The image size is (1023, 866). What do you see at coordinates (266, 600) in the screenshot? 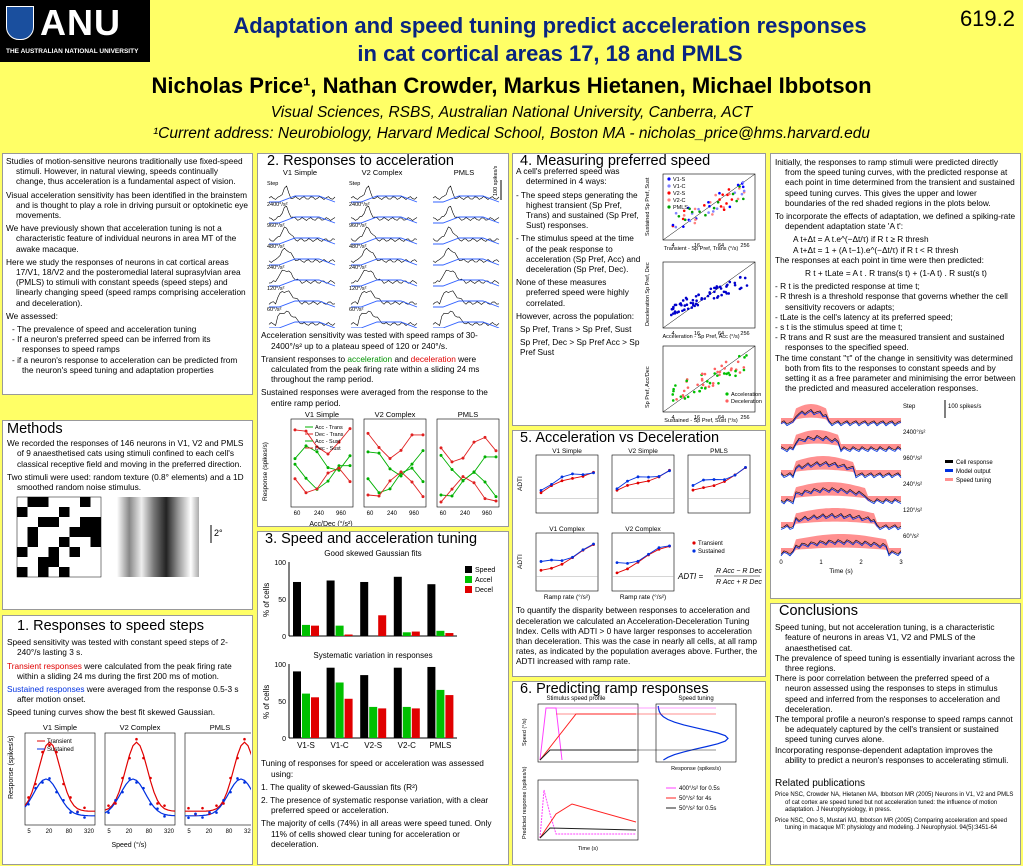
I see `s3-ylabel: % of cells` at bounding box center [266, 600].